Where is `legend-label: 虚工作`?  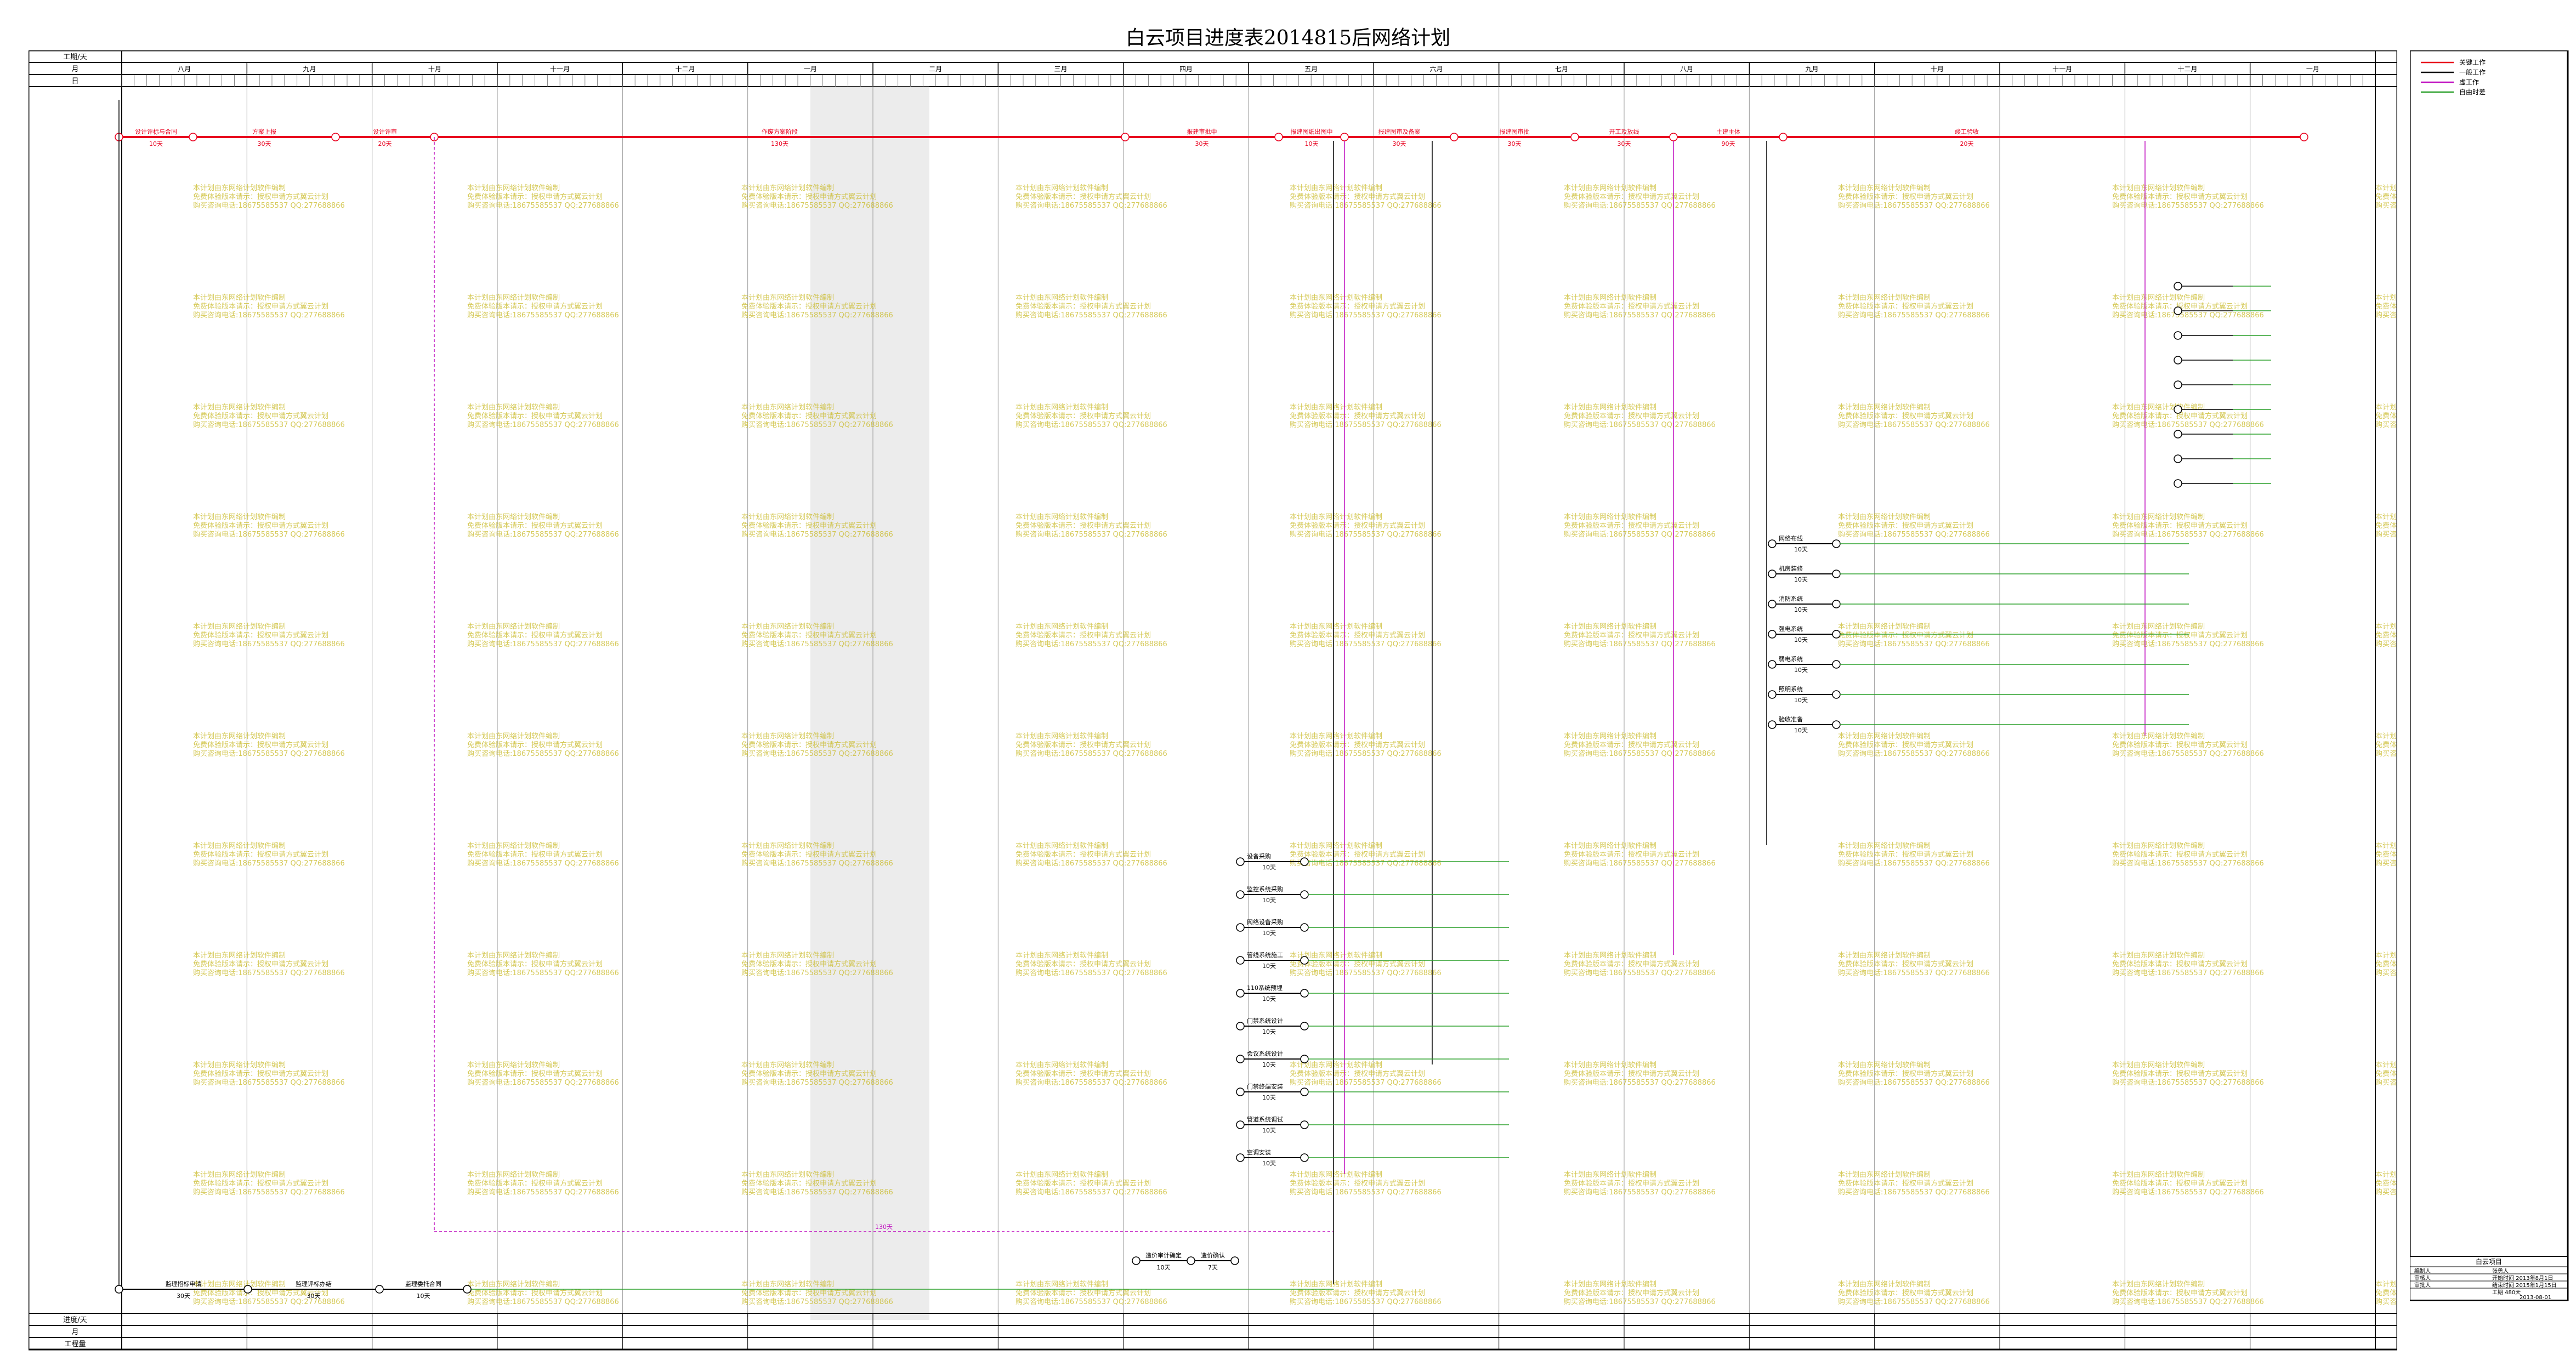
legend-label: 虚工作 is located at coordinates (2469, 82).